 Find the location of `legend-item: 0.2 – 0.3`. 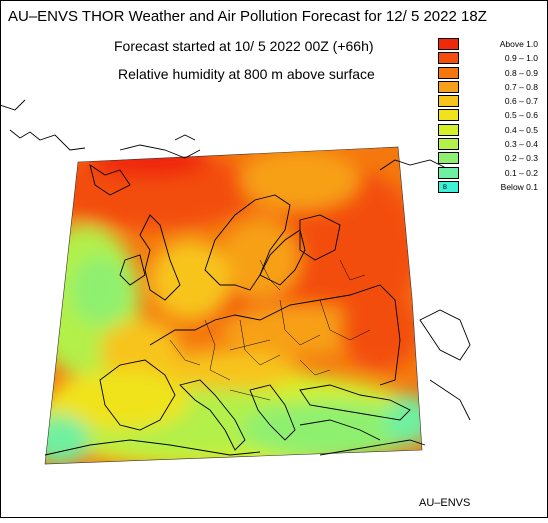

legend-item: 0.2 – 0.3 is located at coordinates (491, 158).